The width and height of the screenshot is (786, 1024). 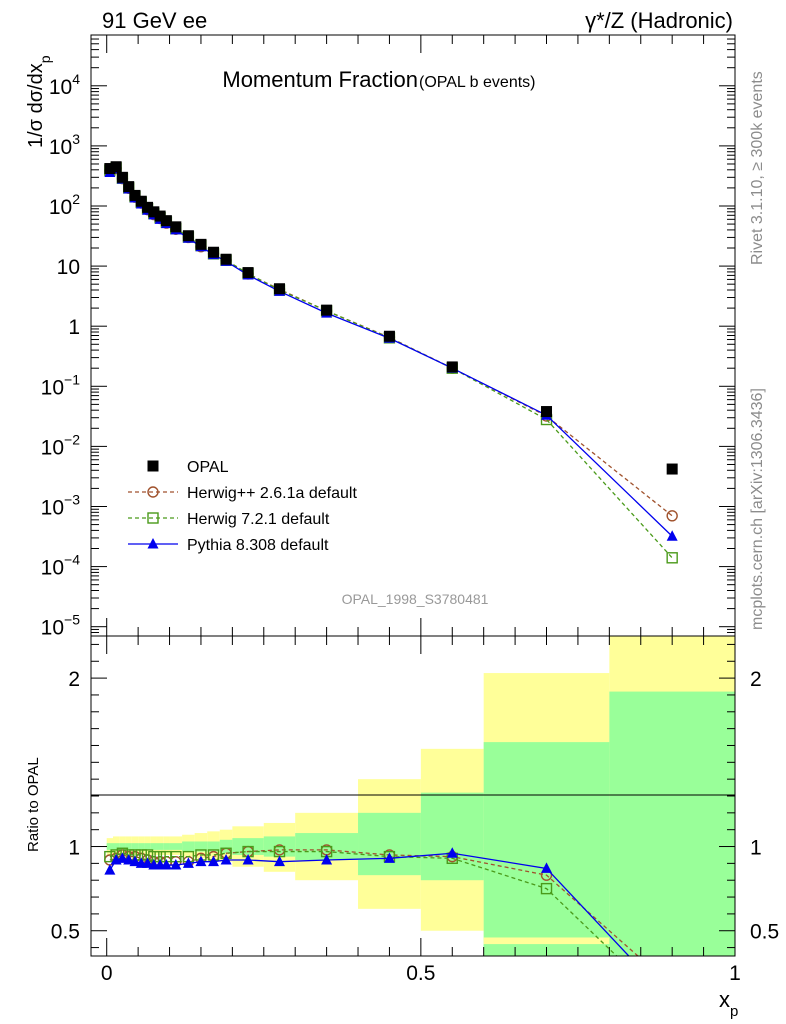 I want to click on y-tick-label: 10⁻⁵, so click(x=61, y=626).